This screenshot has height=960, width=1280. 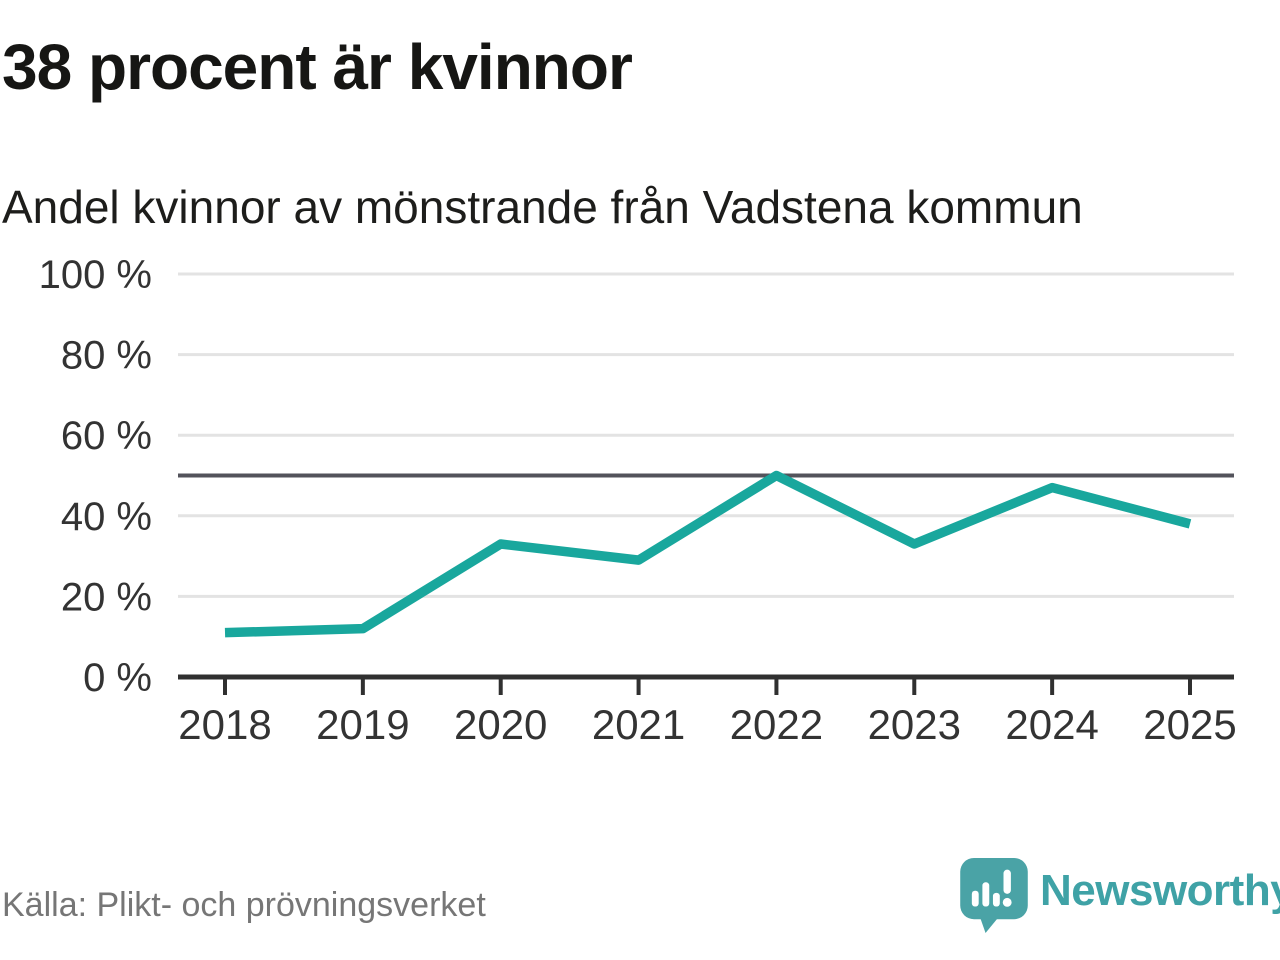 What do you see at coordinates (500, 724) in the screenshot?
I see `x-tick-label: 2020` at bounding box center [500, 724].